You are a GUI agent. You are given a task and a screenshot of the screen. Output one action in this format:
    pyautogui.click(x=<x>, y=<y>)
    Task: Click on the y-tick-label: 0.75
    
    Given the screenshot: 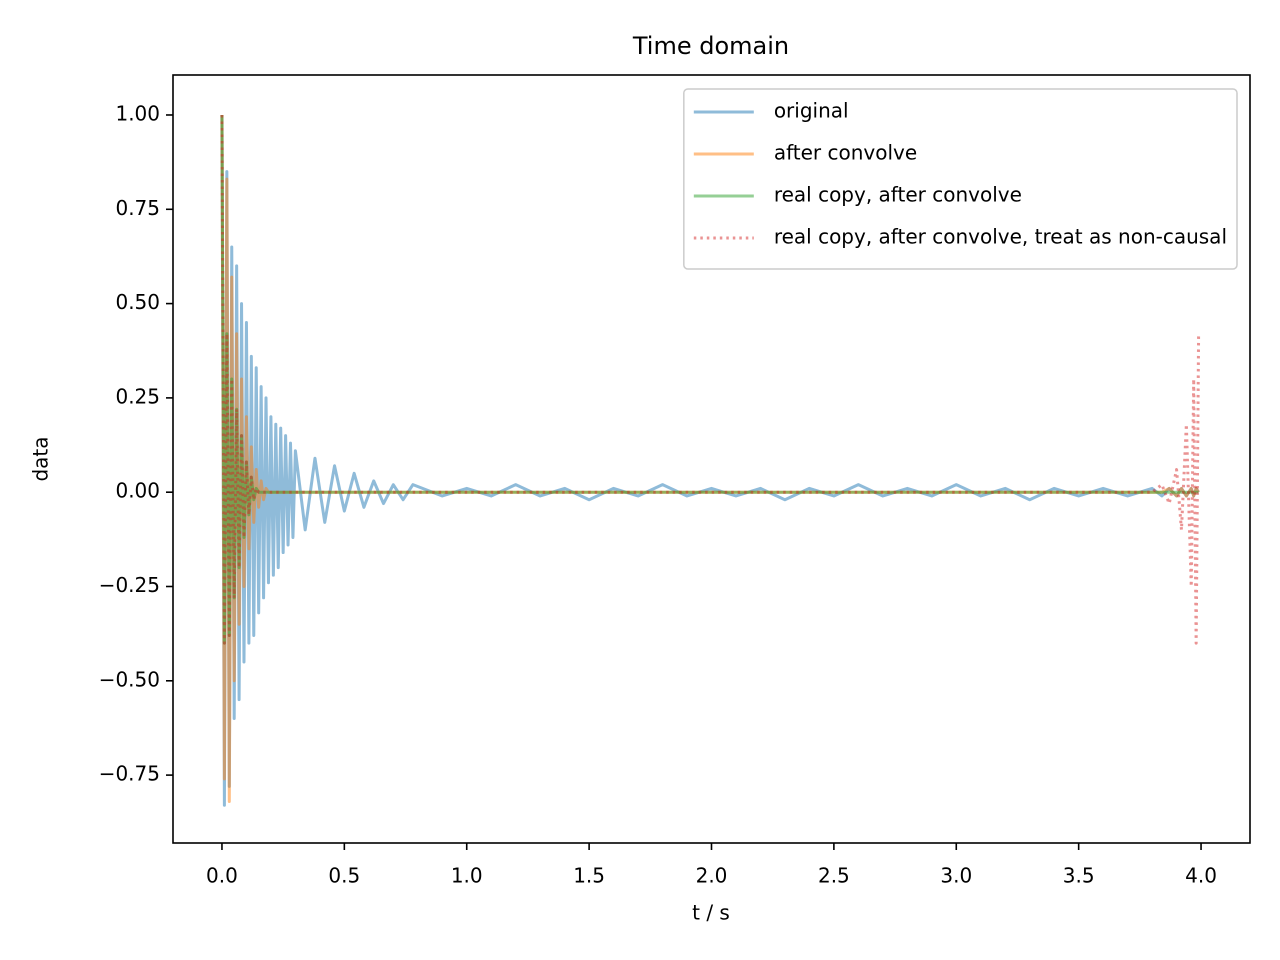 What is the action you would take?
    pyautogui.click(x=137, y=208)
    